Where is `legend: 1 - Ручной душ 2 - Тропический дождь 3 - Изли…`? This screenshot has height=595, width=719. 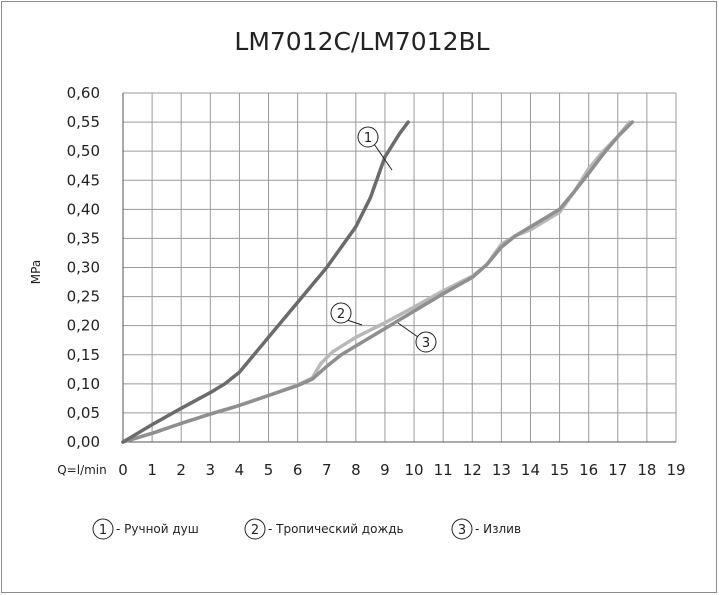 legend: 1 - Ручной душ 2 - Тропический дождь 3 - Изли… is located at coordinates (306, 529).